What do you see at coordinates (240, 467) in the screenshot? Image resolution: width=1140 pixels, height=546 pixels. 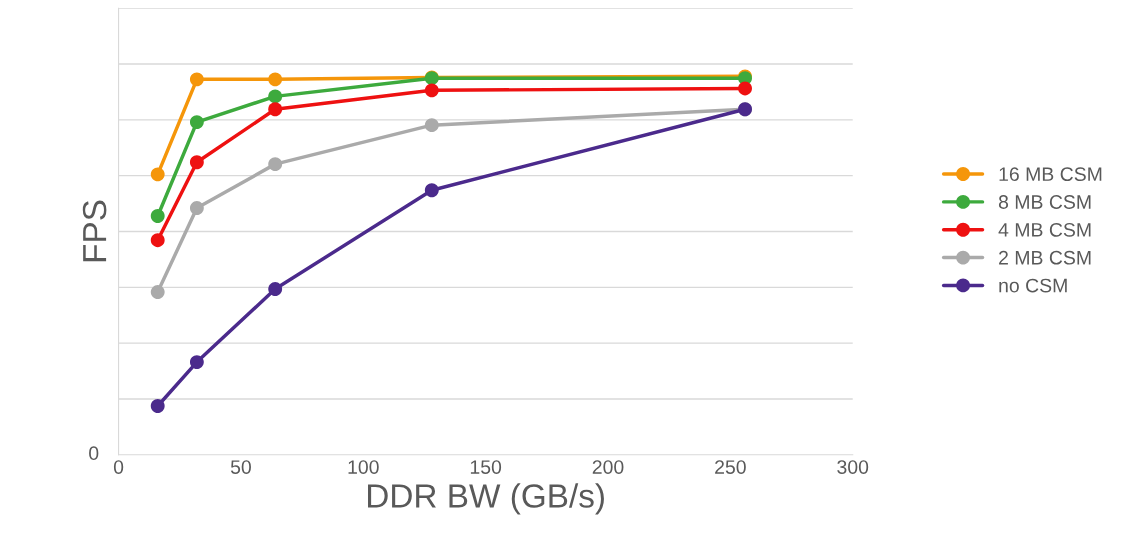 I see `x-tick-label: 50` at bounding box center [240, 467].